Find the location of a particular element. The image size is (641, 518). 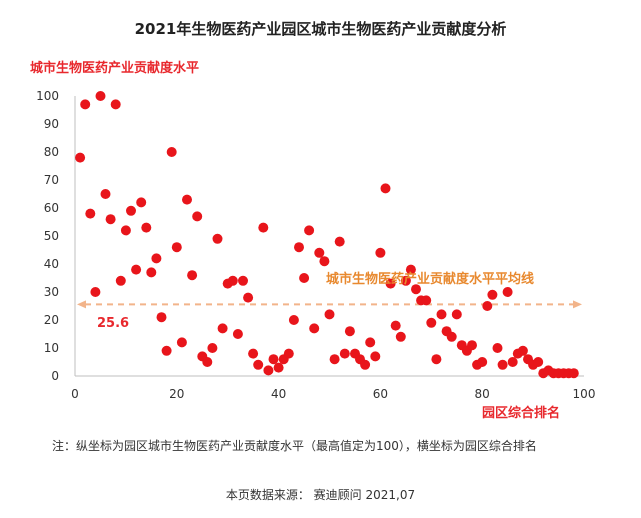

average-value-label: 25.6 is located at coordinates (113, 323).